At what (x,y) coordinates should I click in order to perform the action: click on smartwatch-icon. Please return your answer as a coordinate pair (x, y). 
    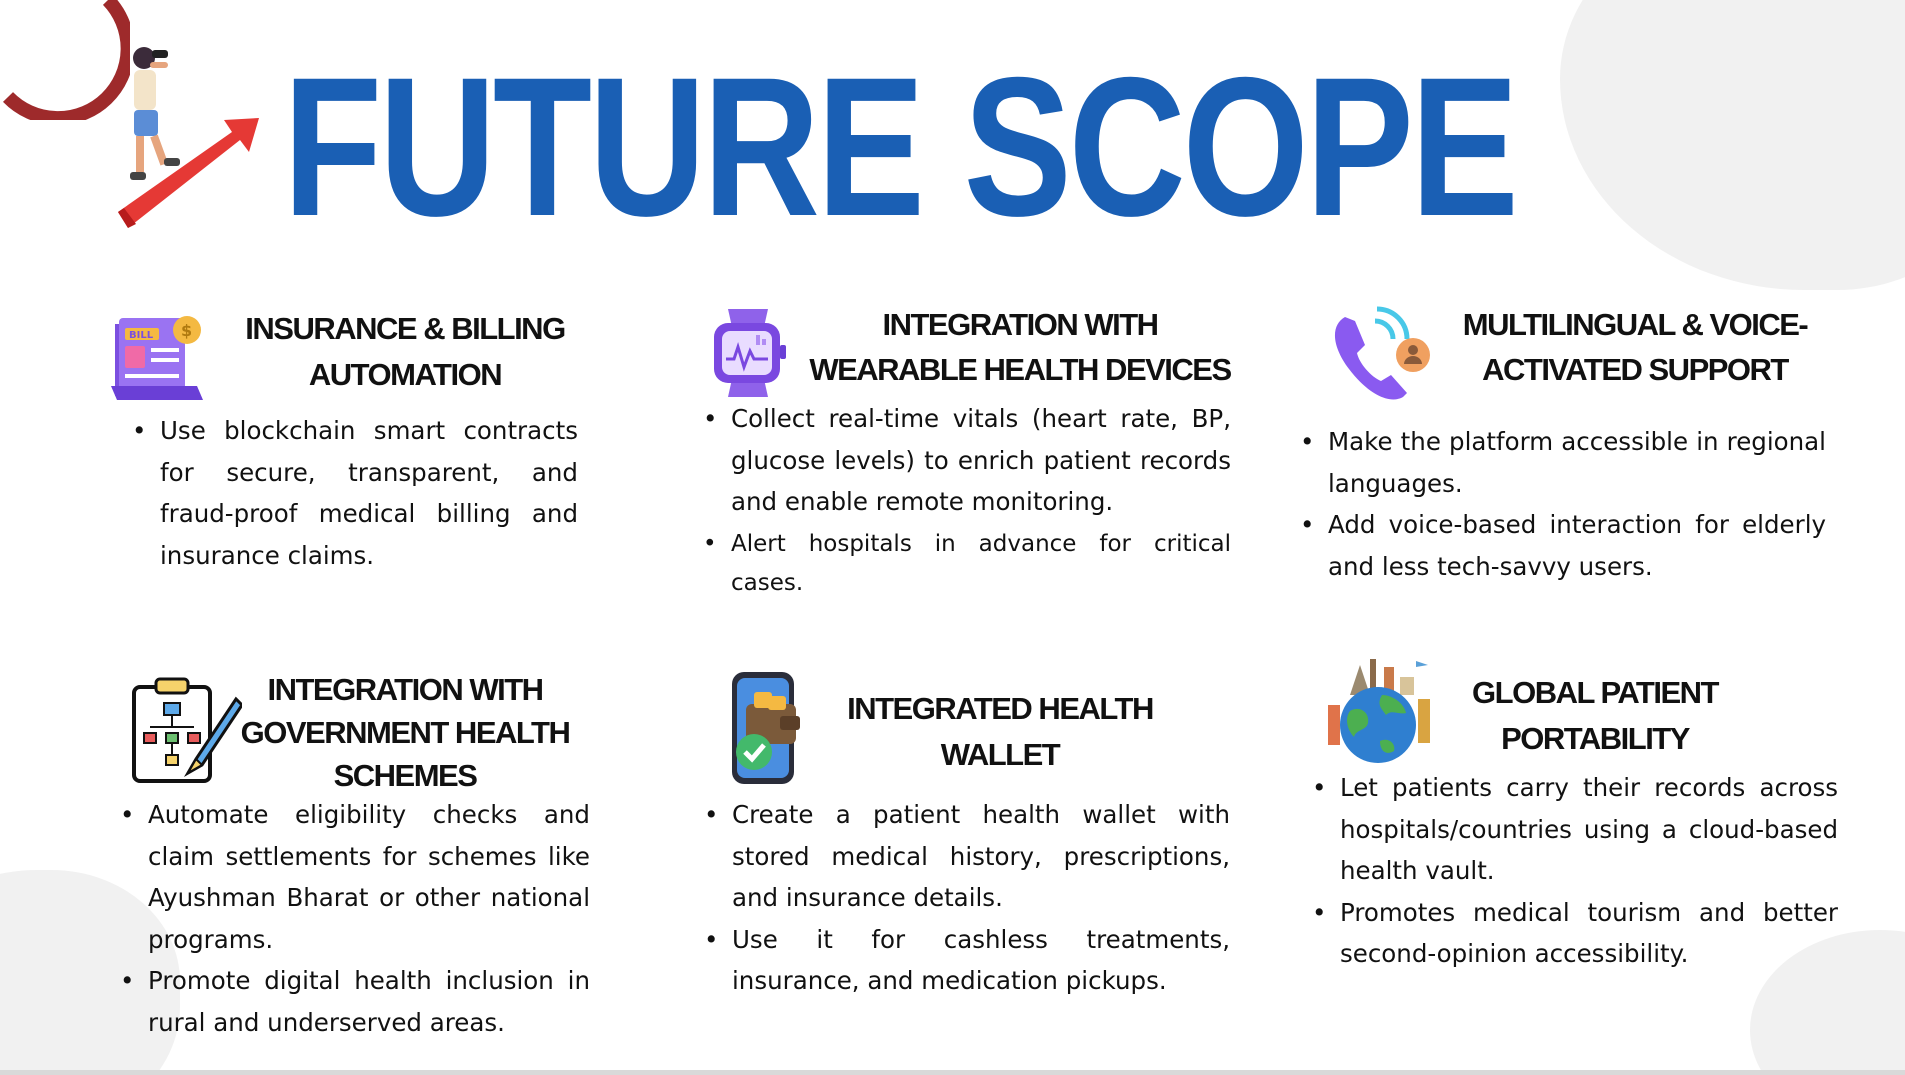
    Looking at the image, I should click on (748, 353).